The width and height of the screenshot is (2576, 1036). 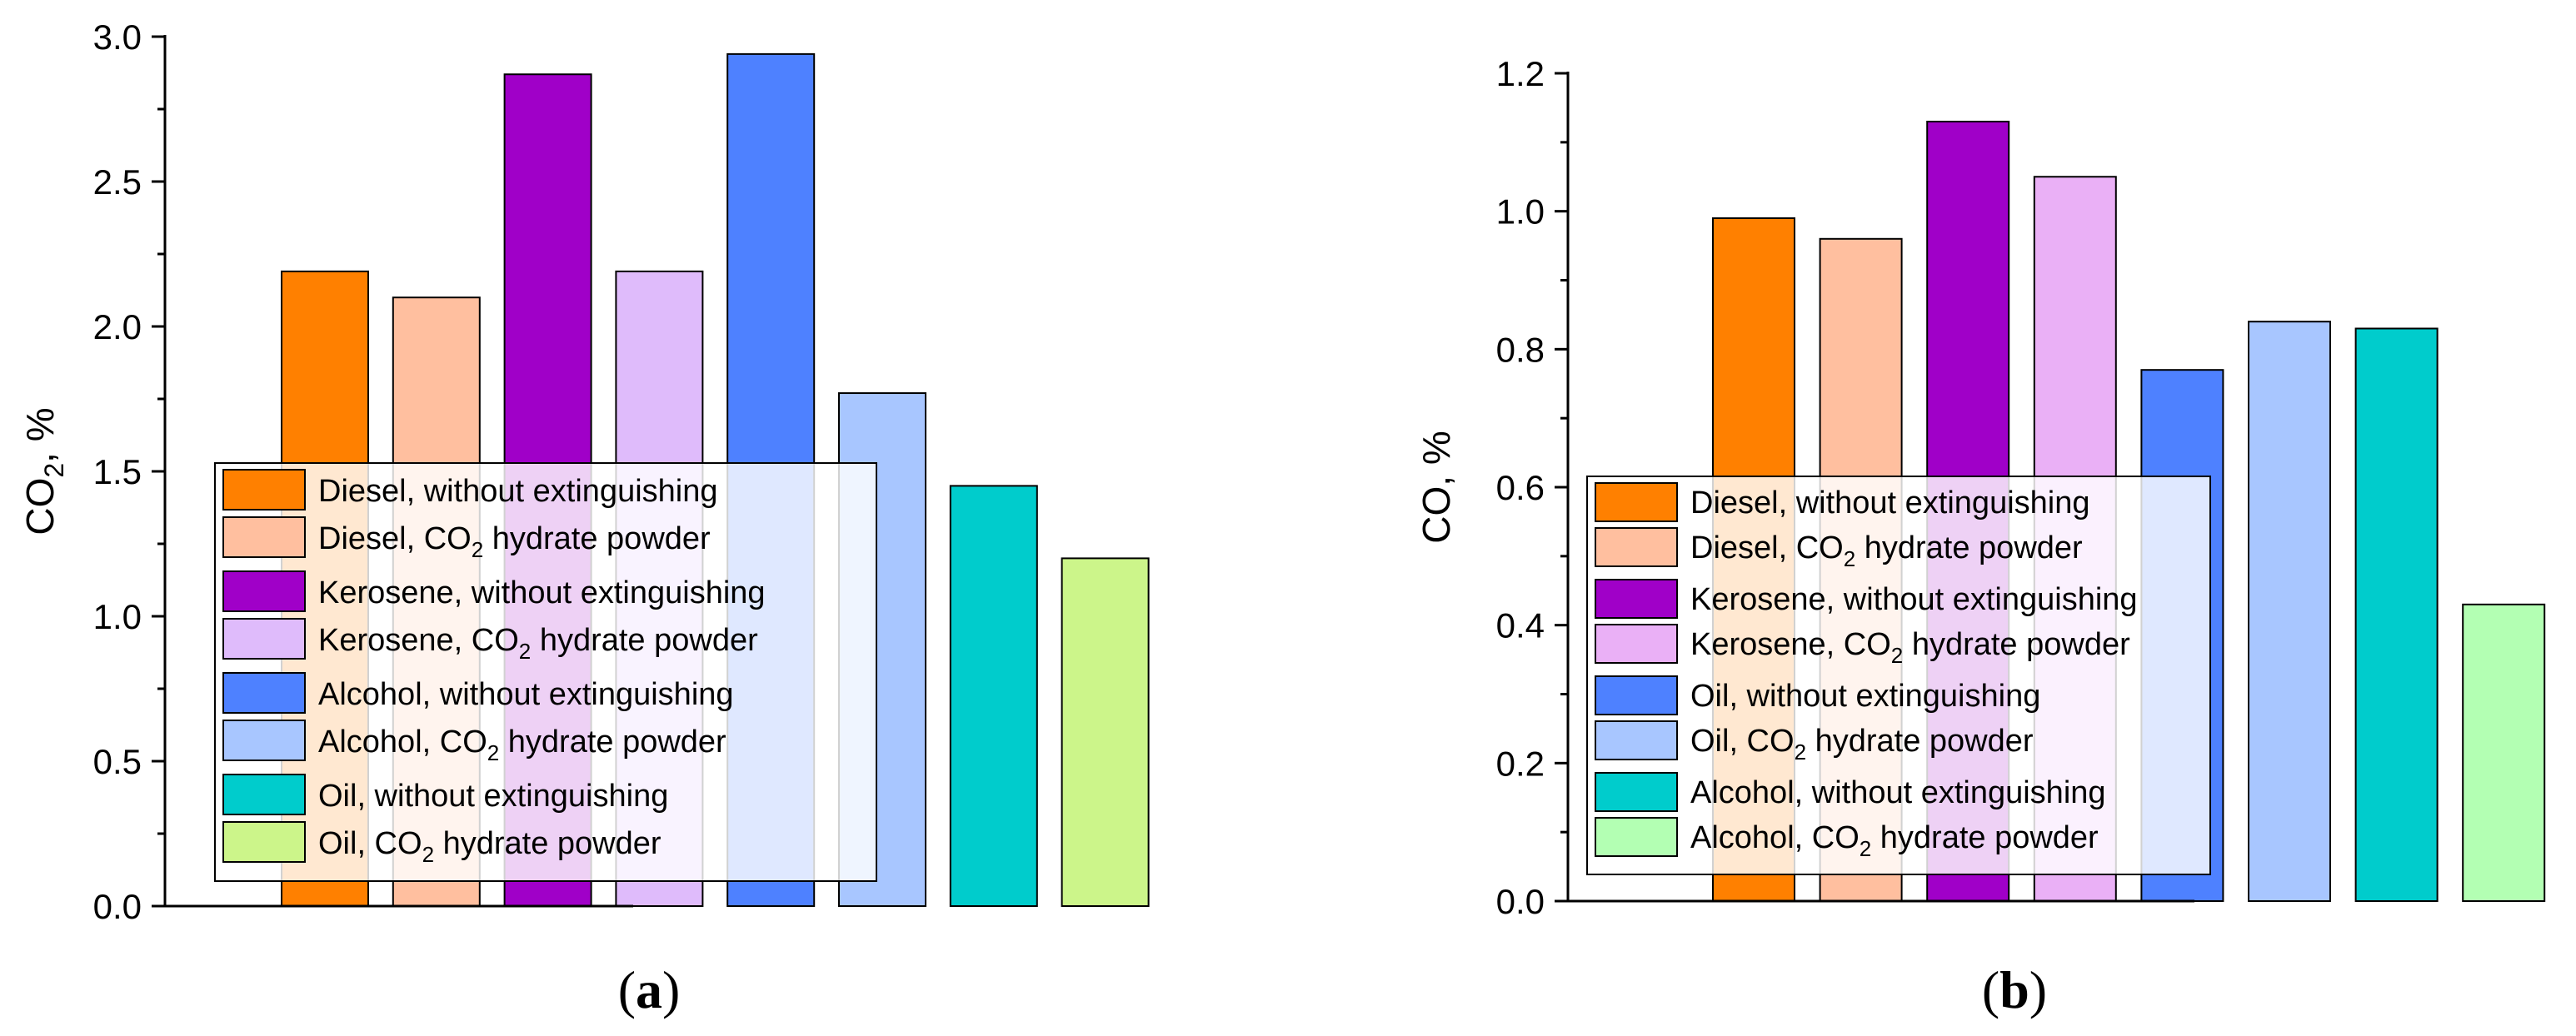 I want to click on y-axis-title: CO, %, so click(x=1436, y=487).